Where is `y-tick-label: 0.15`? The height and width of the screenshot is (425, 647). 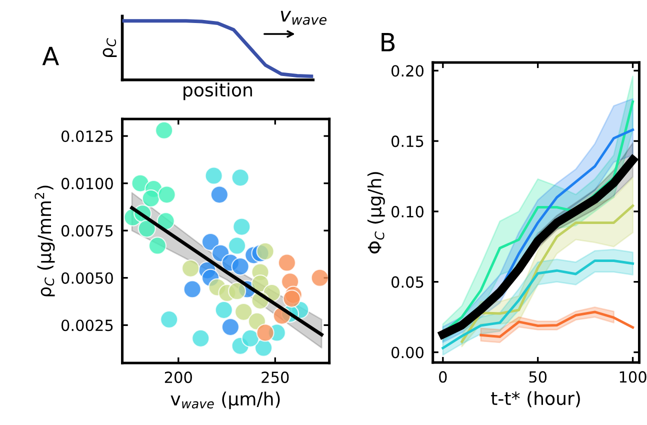
y-tick-label: 0.15 is located at coordinates (408, 142).